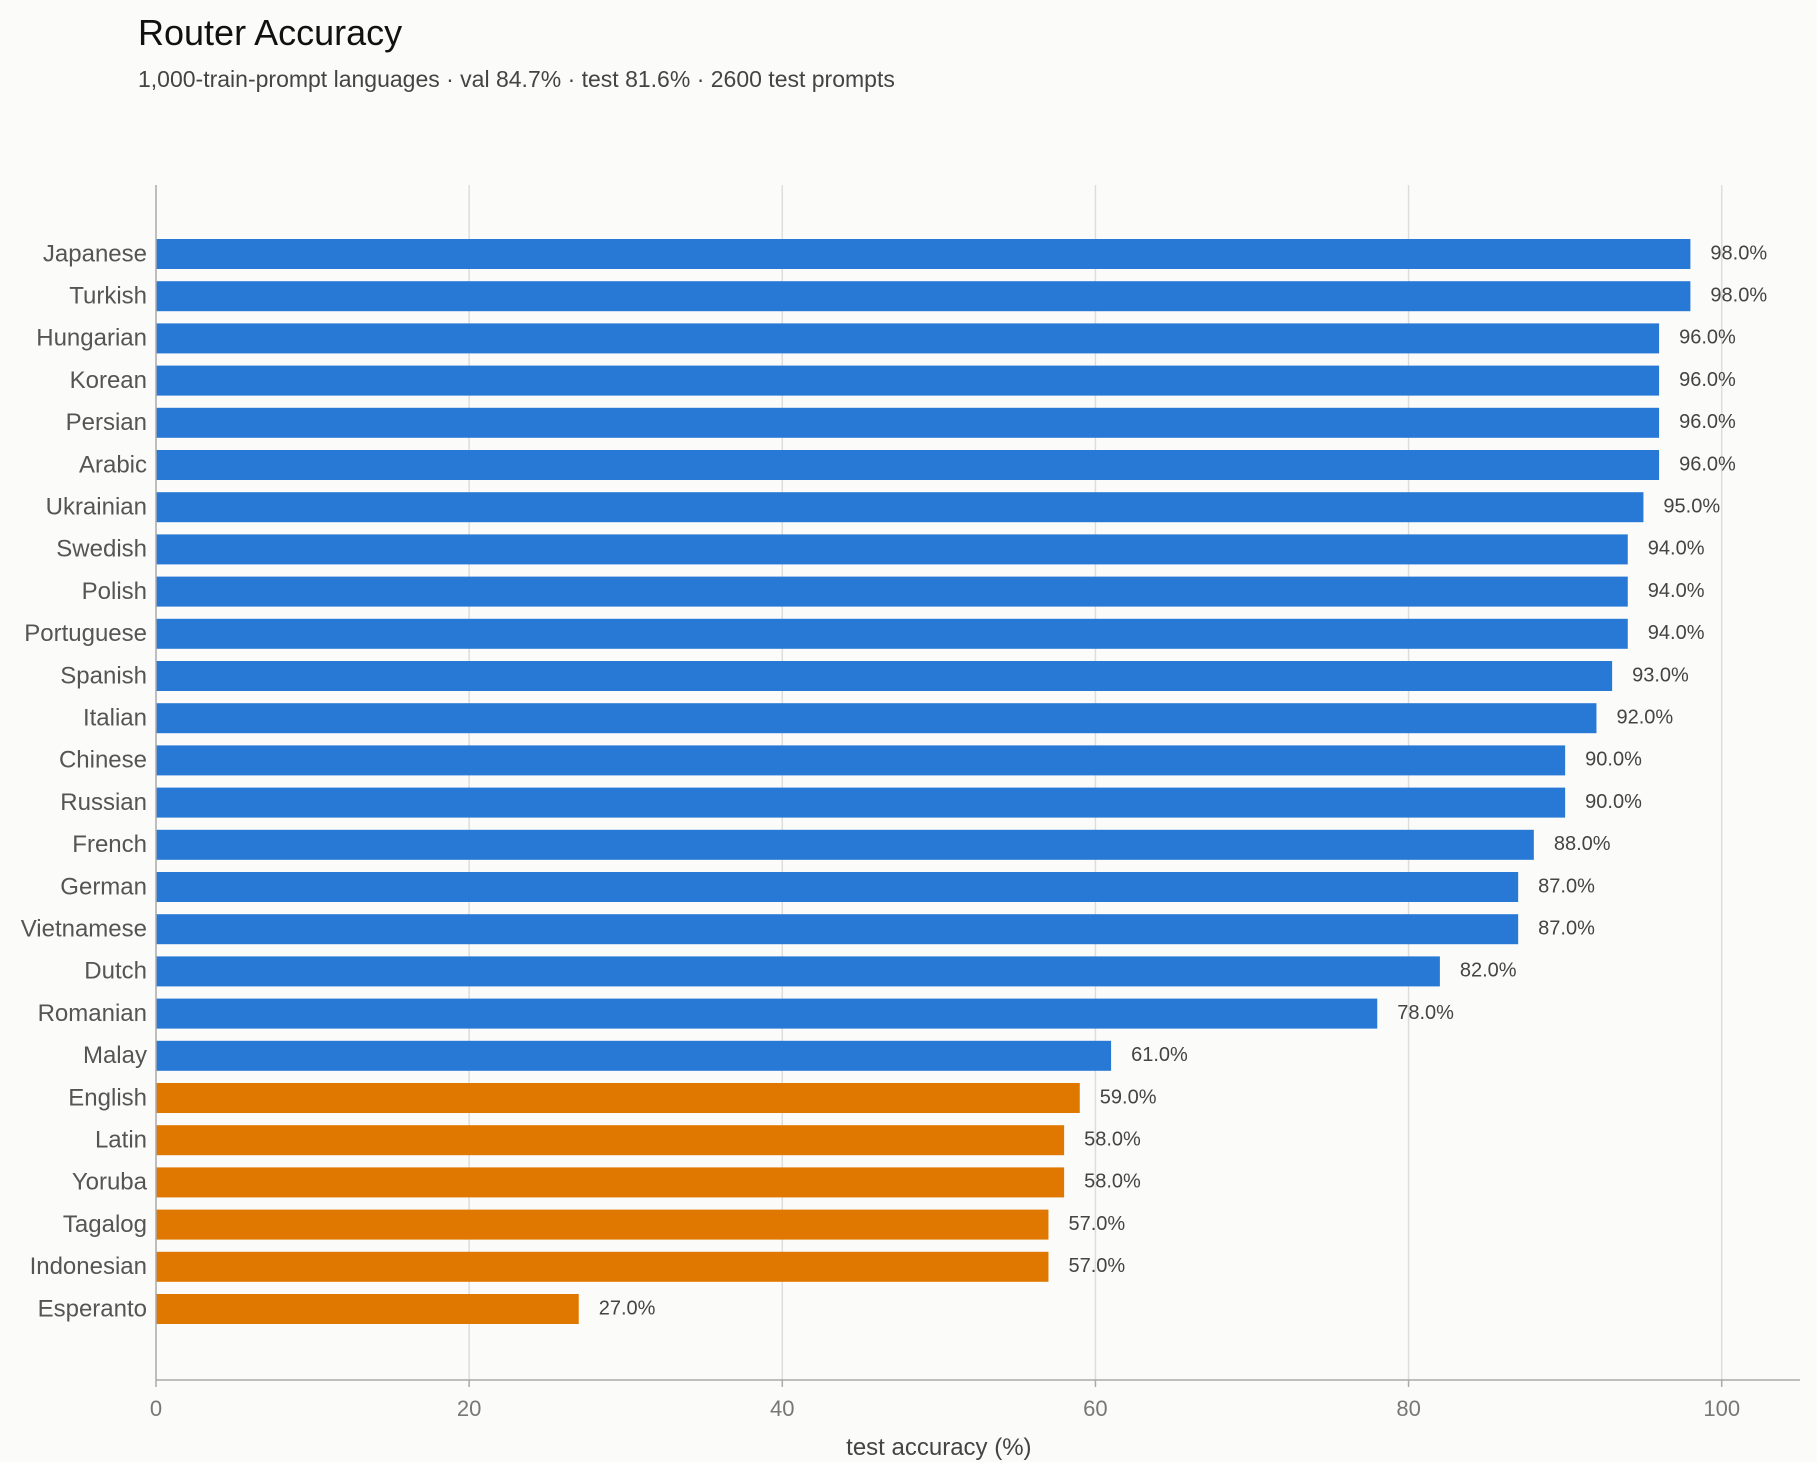 The image size is (1817, 1462). I want to click on value-label: 27.0%, so click(627, 1308).